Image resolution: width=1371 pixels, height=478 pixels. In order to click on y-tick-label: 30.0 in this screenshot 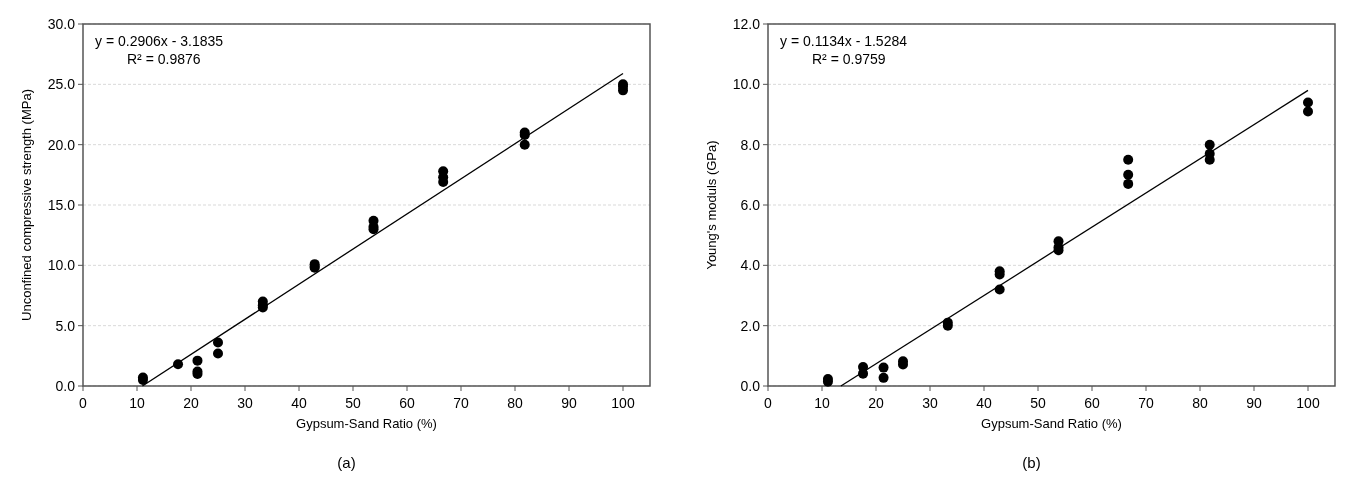, I will do `click(61, 24)`.